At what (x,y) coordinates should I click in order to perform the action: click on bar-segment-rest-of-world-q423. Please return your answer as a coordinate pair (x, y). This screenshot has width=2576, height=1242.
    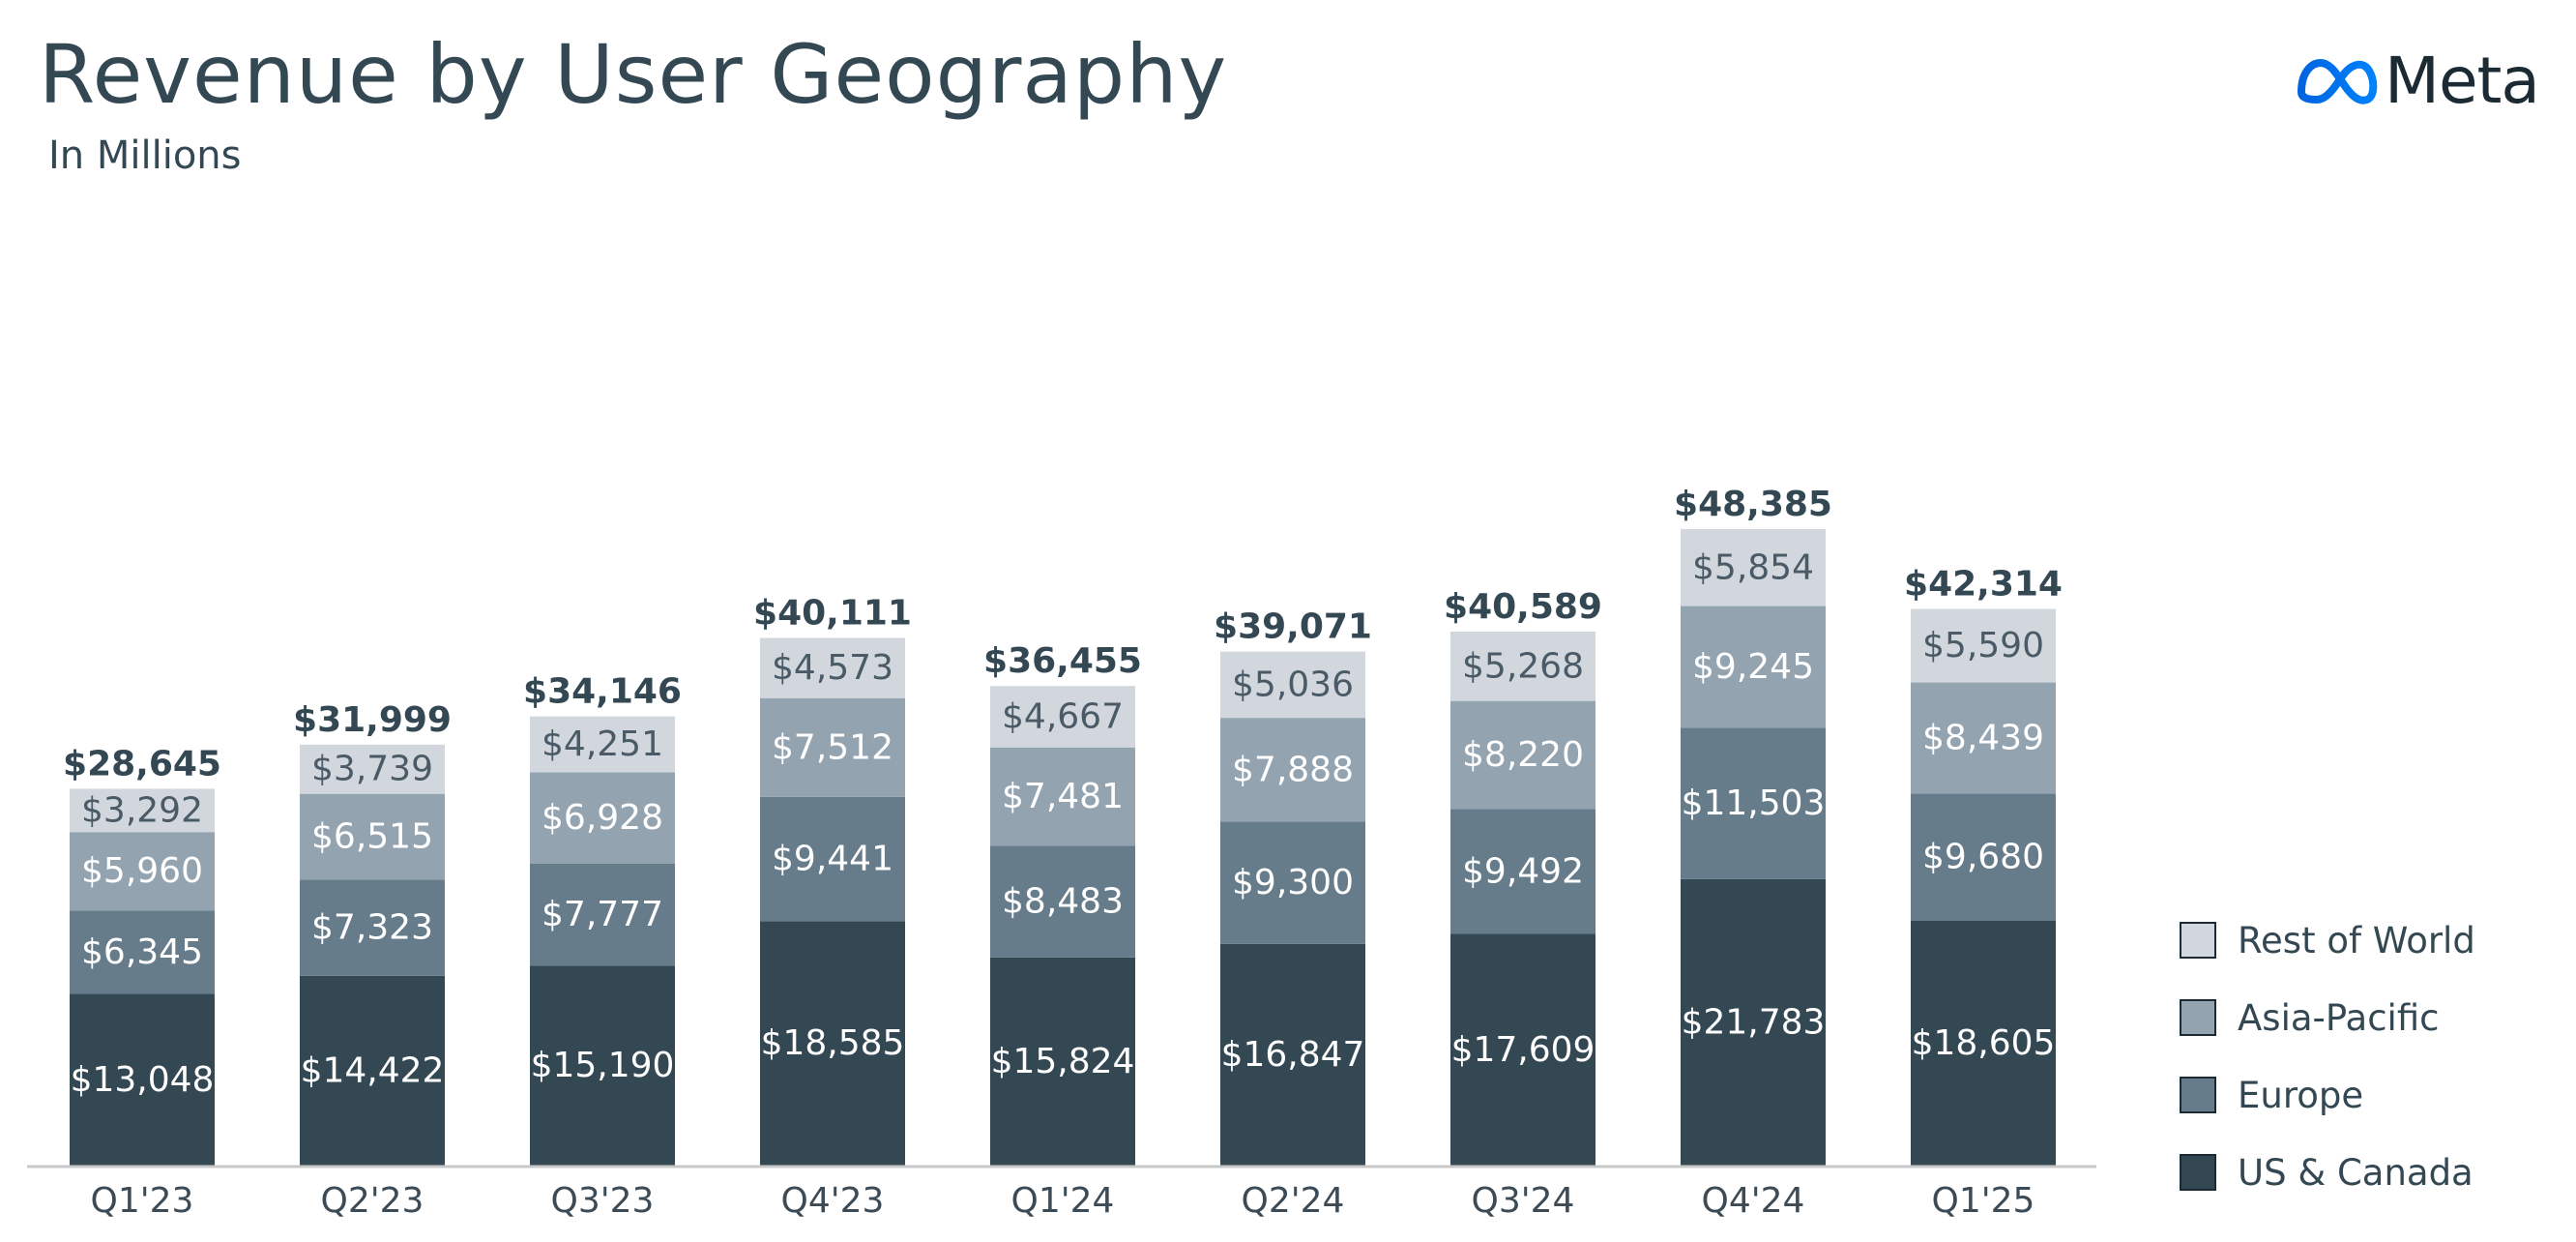
    Looking at the image, I should click on (832, 667).